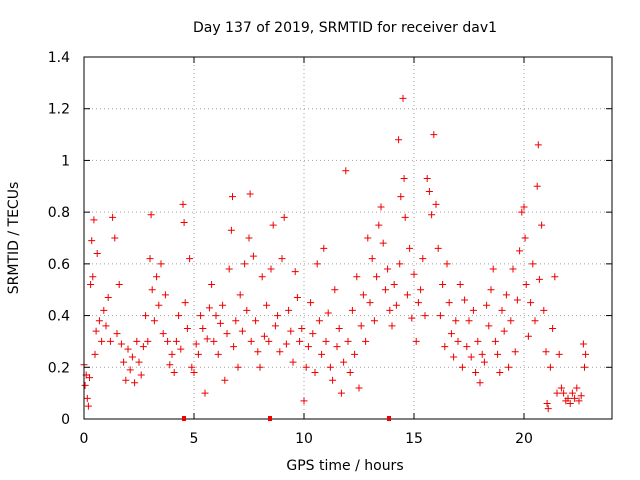 Image resolution: width=640 pixels, height=480 pixels. I want to click on baseline-markers, so click(286, 418).